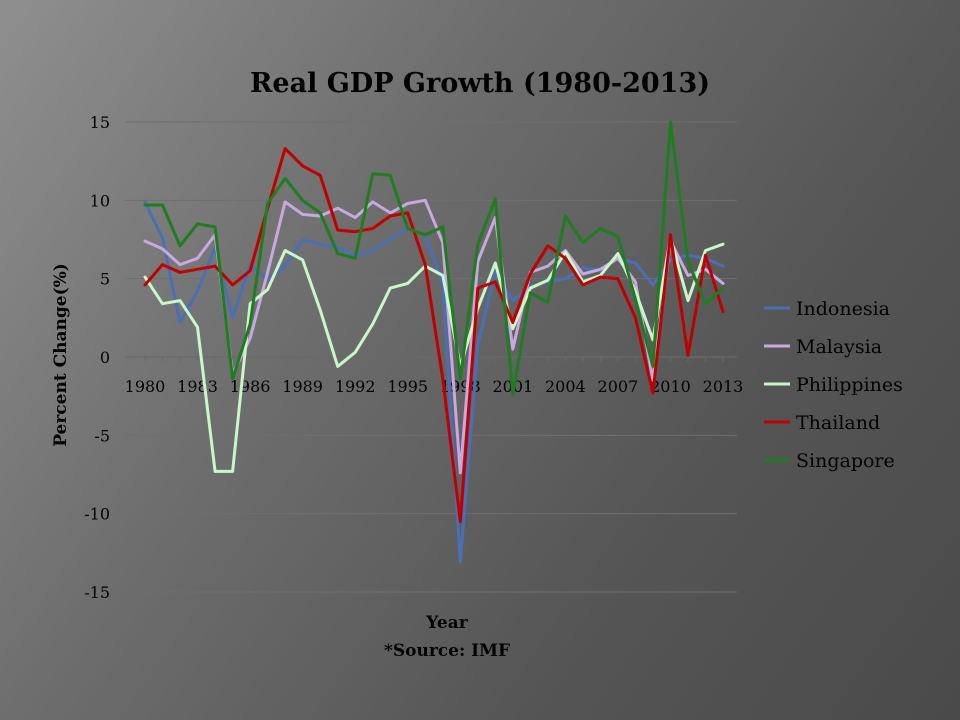  What do you see at coordinates (100, 200) in the screenshot?
I see `y-tick-label: 10` at bounding box center [100, 200].